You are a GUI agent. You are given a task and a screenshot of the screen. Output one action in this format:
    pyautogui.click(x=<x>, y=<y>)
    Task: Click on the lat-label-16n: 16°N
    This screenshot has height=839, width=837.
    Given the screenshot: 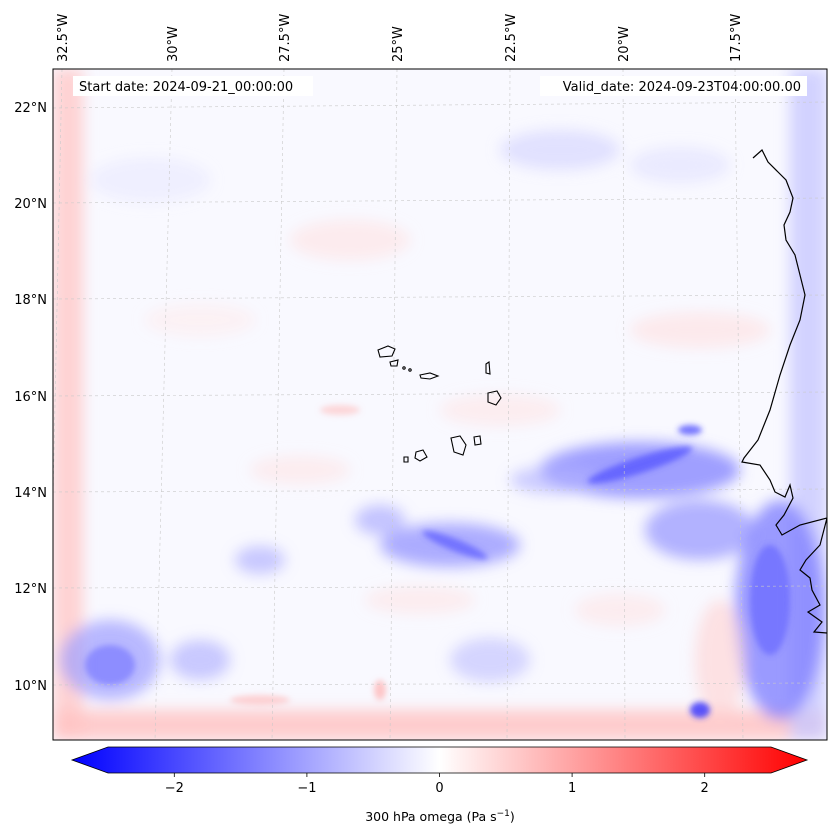 What is the action you would take?
    pyautogui.click(x=30, y=397)
    